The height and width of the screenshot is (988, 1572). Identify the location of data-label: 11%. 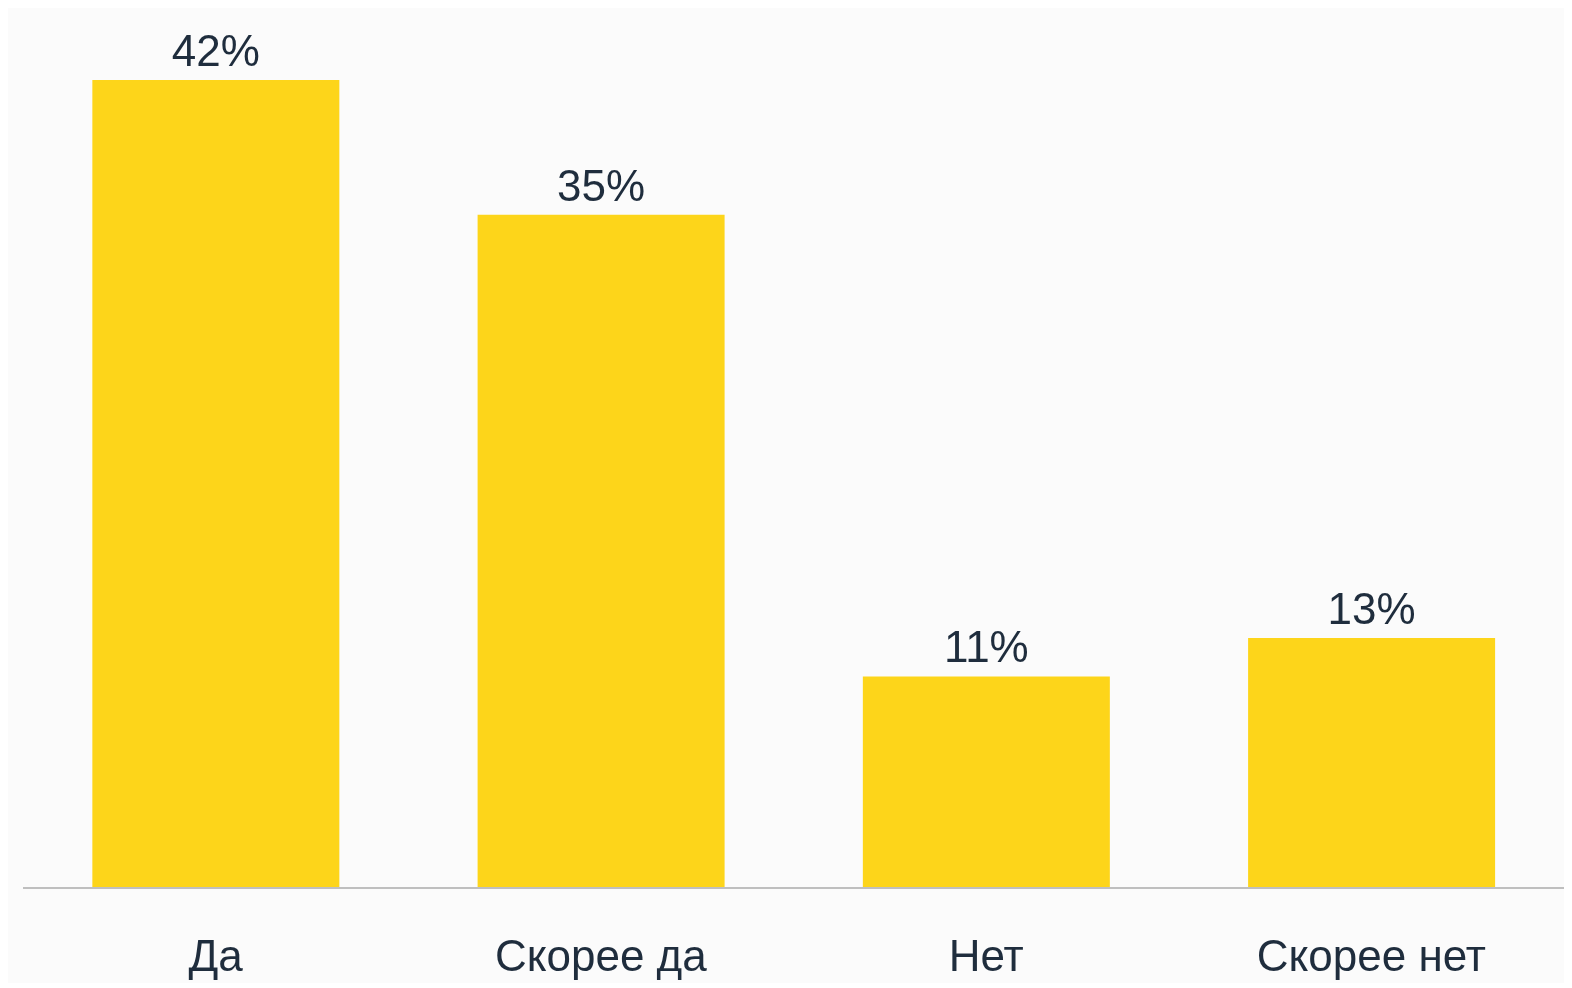
(986, 647).